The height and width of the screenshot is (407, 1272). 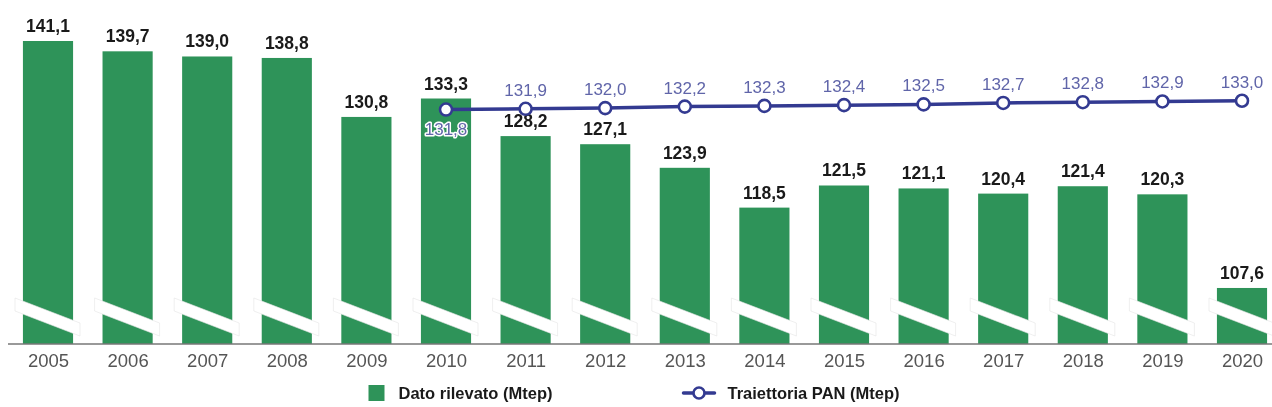 I want to click on data-label: 133,0, so click(x=1242, y=82).